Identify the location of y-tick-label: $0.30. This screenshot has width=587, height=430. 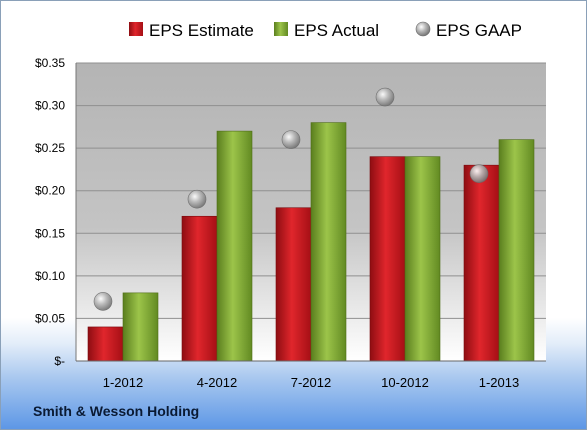
(50, 106).